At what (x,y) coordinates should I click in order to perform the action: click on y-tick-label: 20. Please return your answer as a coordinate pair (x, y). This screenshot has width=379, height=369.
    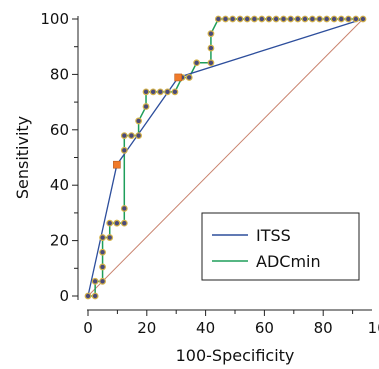
    Looking at the image, I should click on (59, 241).